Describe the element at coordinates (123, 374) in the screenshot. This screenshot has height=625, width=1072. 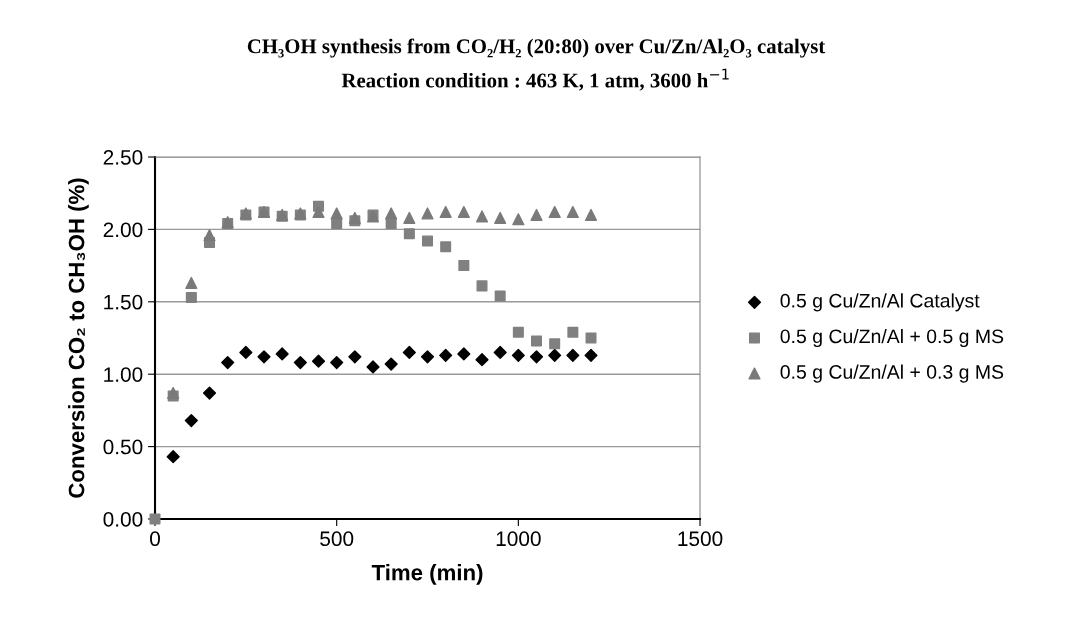
I see `y-tick-label: 1.00` at that location.